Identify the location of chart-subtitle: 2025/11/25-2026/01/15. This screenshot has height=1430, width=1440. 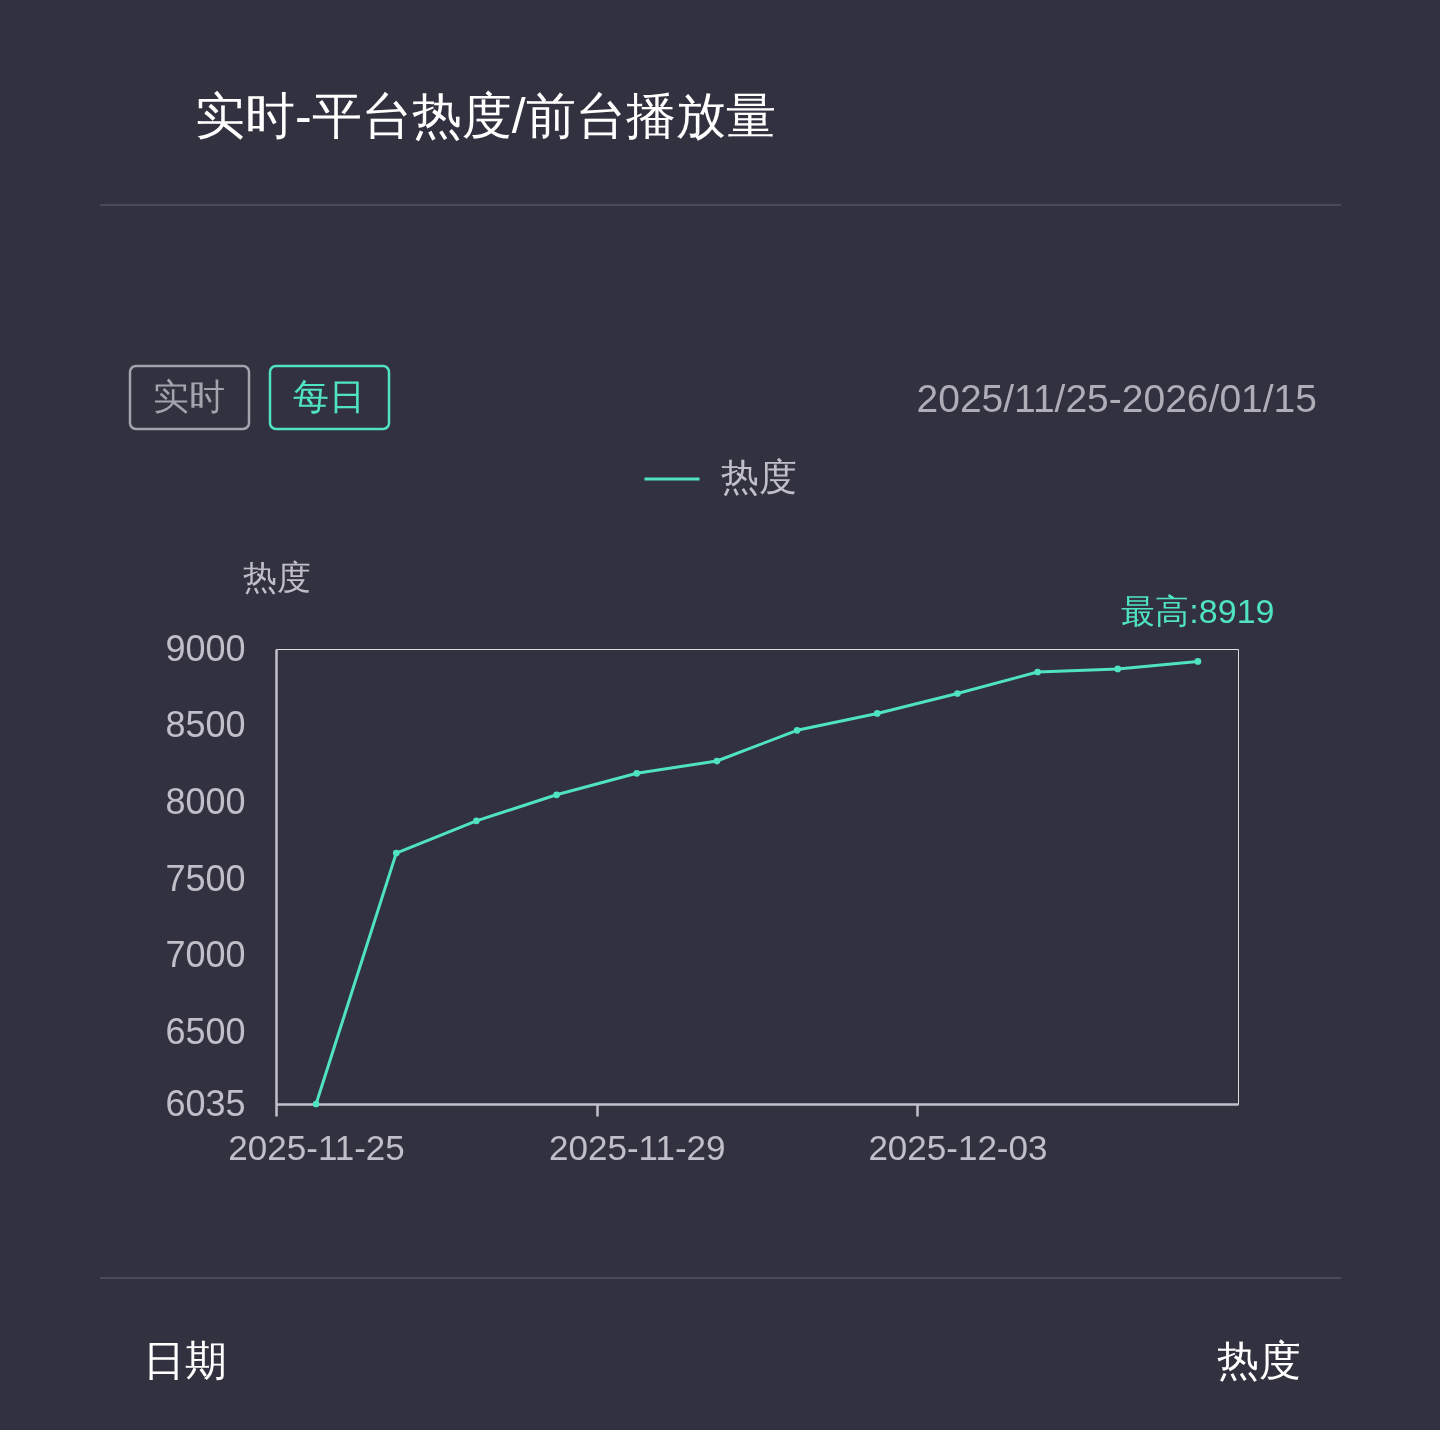
(1116, 398).